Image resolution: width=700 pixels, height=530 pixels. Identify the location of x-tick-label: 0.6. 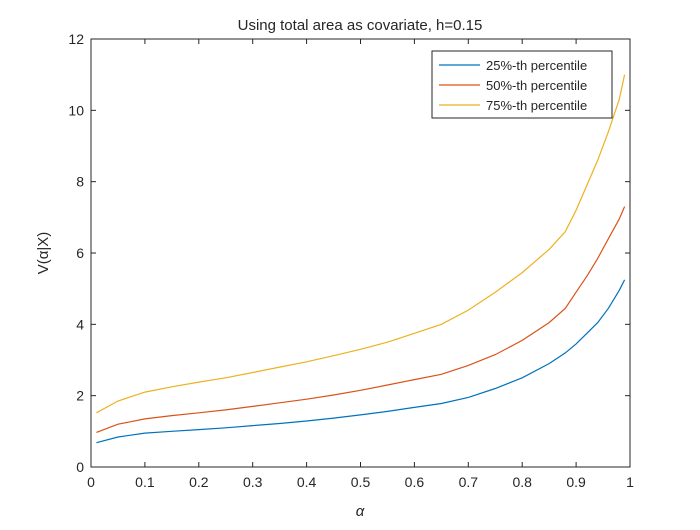
(415, 482).